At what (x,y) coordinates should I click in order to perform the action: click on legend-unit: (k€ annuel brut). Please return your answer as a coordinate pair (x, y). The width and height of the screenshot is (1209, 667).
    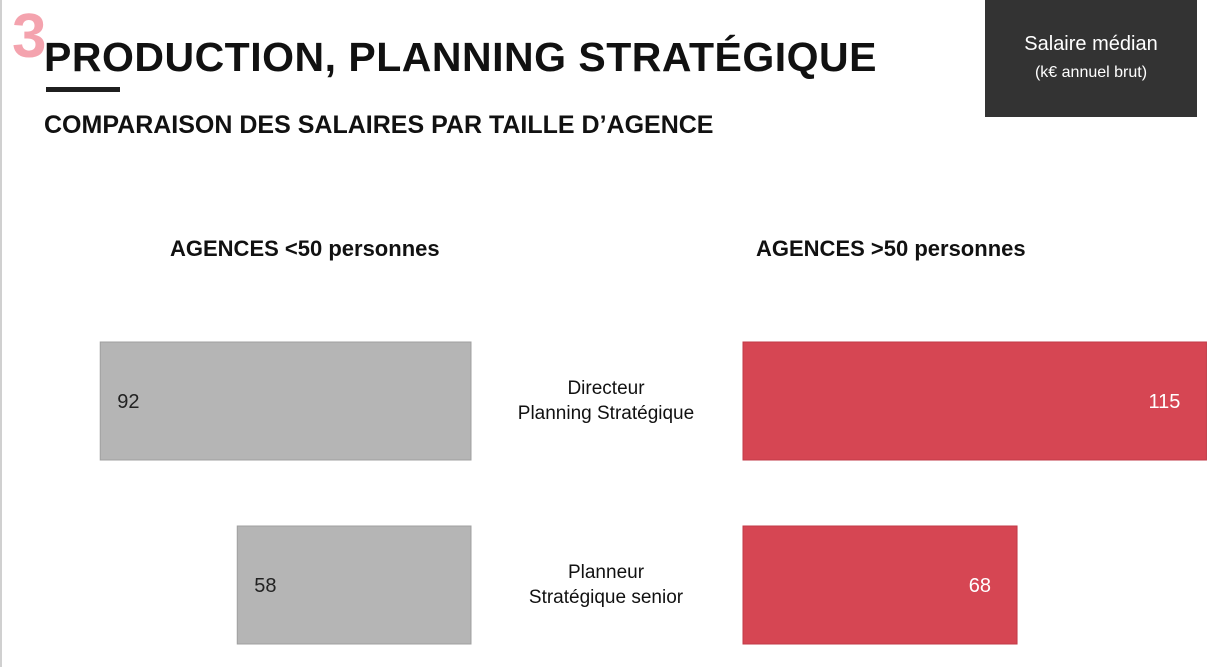
    Looking at the image, I should click on (1091, 72).